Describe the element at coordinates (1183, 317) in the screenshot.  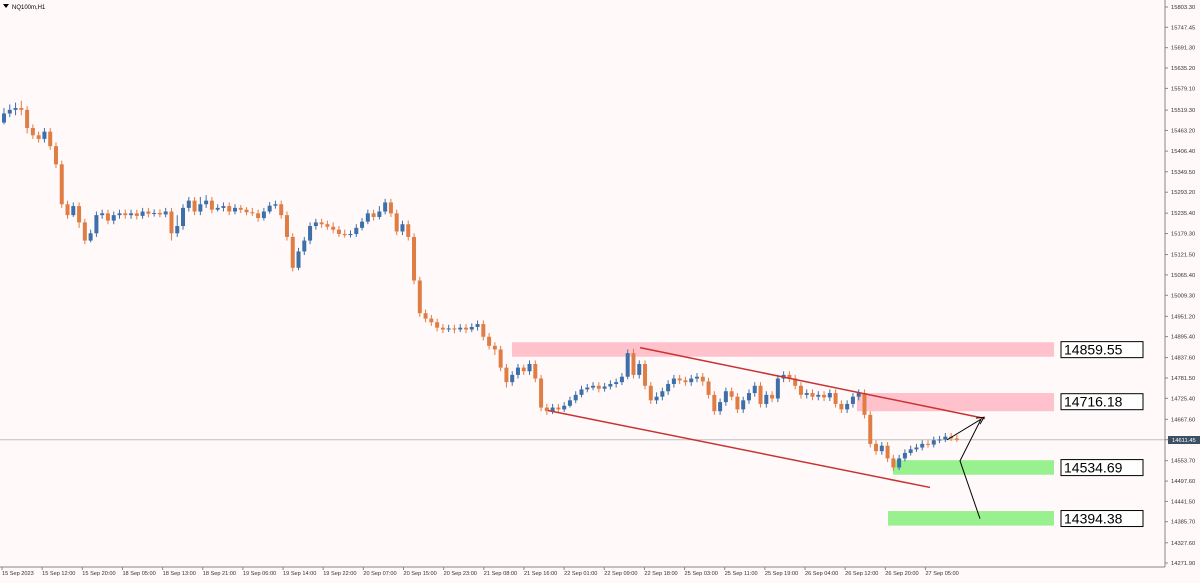
I see `price-tick-label: 14951.20` at that location.